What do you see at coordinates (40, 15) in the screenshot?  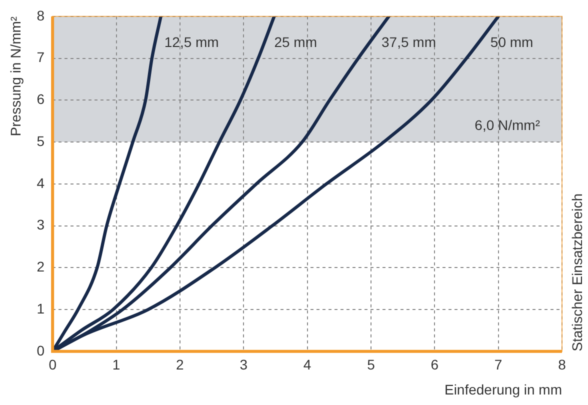 I see `y-tick-label: 8` at bounding box center [40, 15].